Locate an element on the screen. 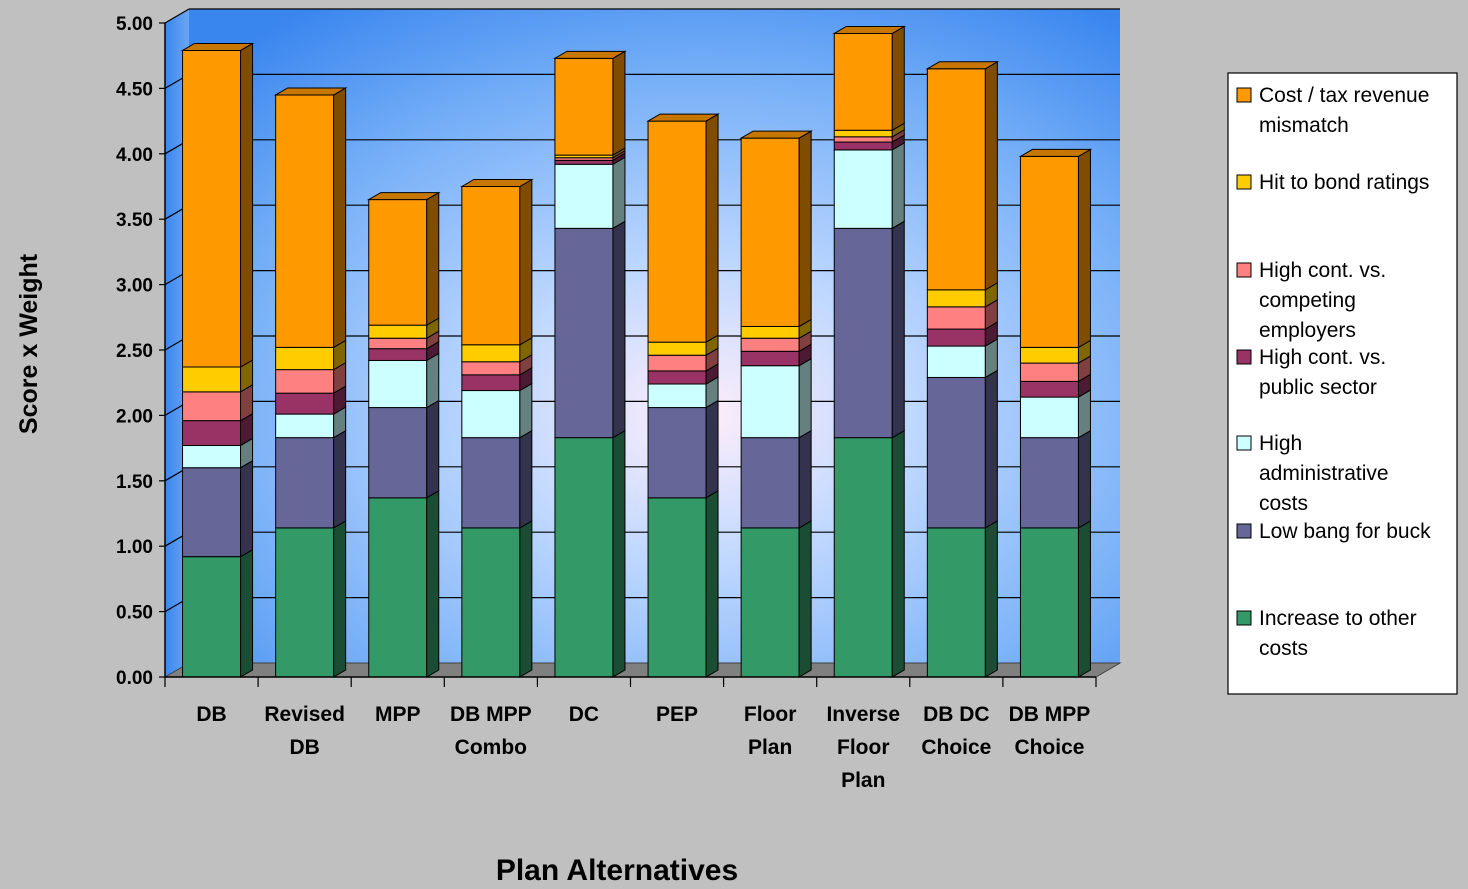  y-tick-label: 0.50 is located at coordinates (134, 613).